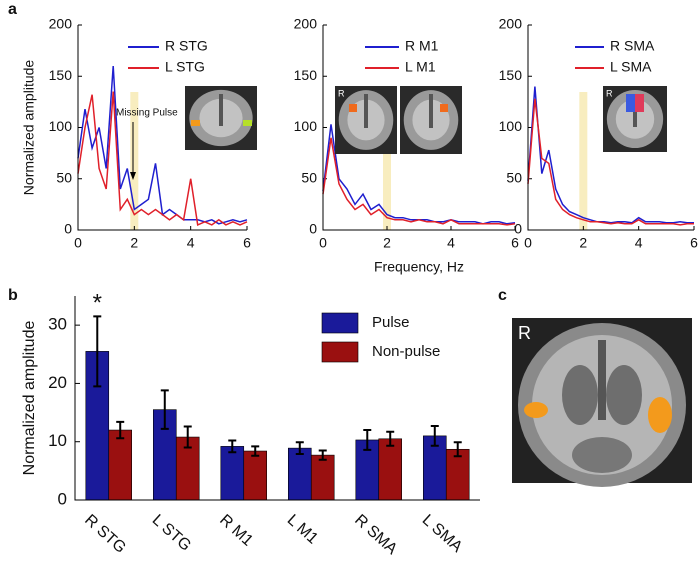  I want to click on legend-label: R STG, so click(186, 46).